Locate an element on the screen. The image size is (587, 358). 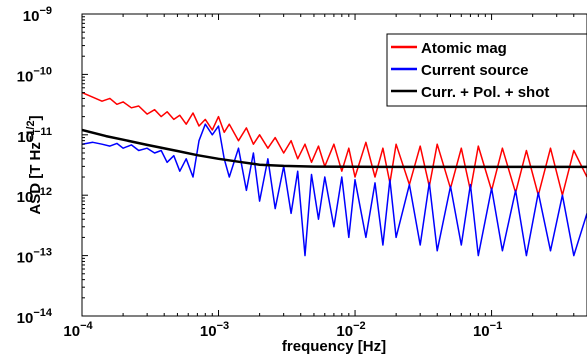
y-axis-label-exponent: −1/2 is located at coordinates (31, 131).